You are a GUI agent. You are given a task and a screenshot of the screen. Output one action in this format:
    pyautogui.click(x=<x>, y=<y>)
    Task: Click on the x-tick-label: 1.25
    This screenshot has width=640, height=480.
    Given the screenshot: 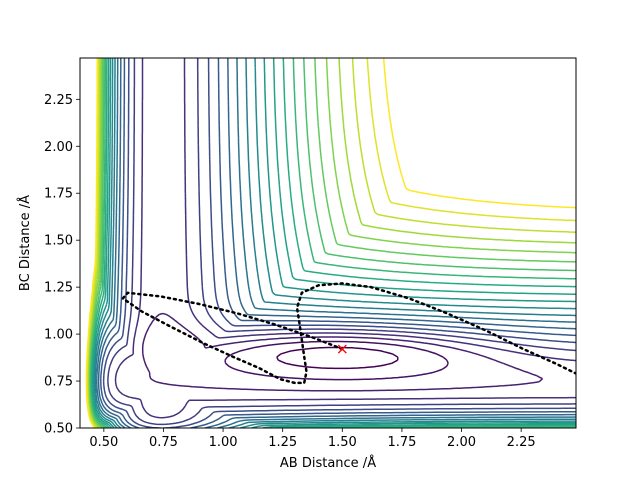 What is the action you would take?
    pyautogui.click(x=282, y=442)
    